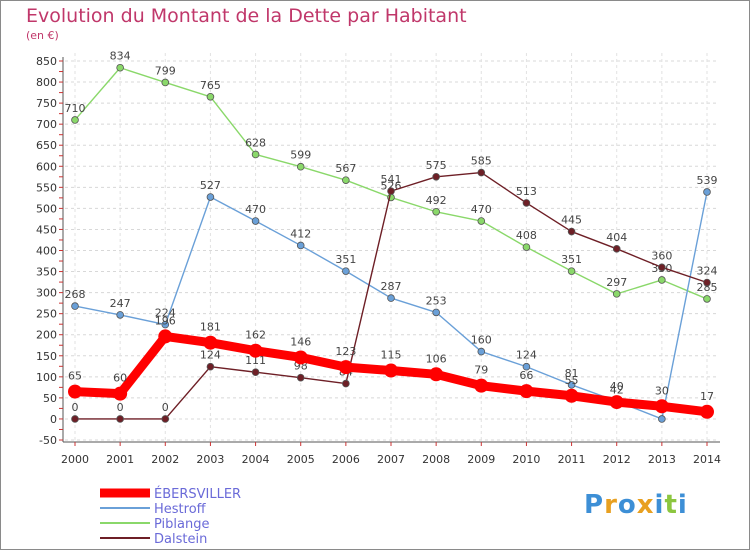  Describe the element at coordinates (197, 494) in the screenshot. I see `legend-label: ÉBERSVILLER` at that location.